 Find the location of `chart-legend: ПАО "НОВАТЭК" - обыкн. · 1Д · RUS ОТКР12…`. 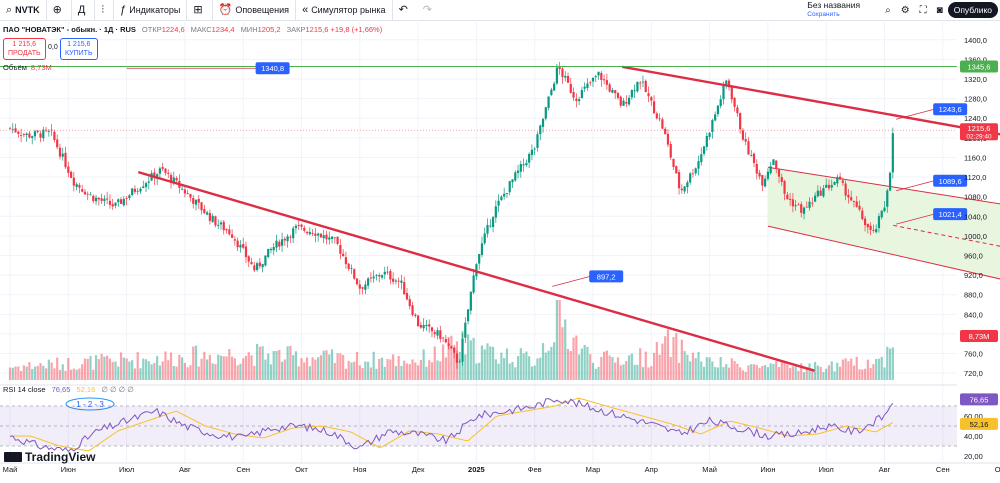

chart-legend: ПАО "НОВАТЭК" - обыкн. · 1Д · RUS ОТКР12… is located at coordinates (192, 29).